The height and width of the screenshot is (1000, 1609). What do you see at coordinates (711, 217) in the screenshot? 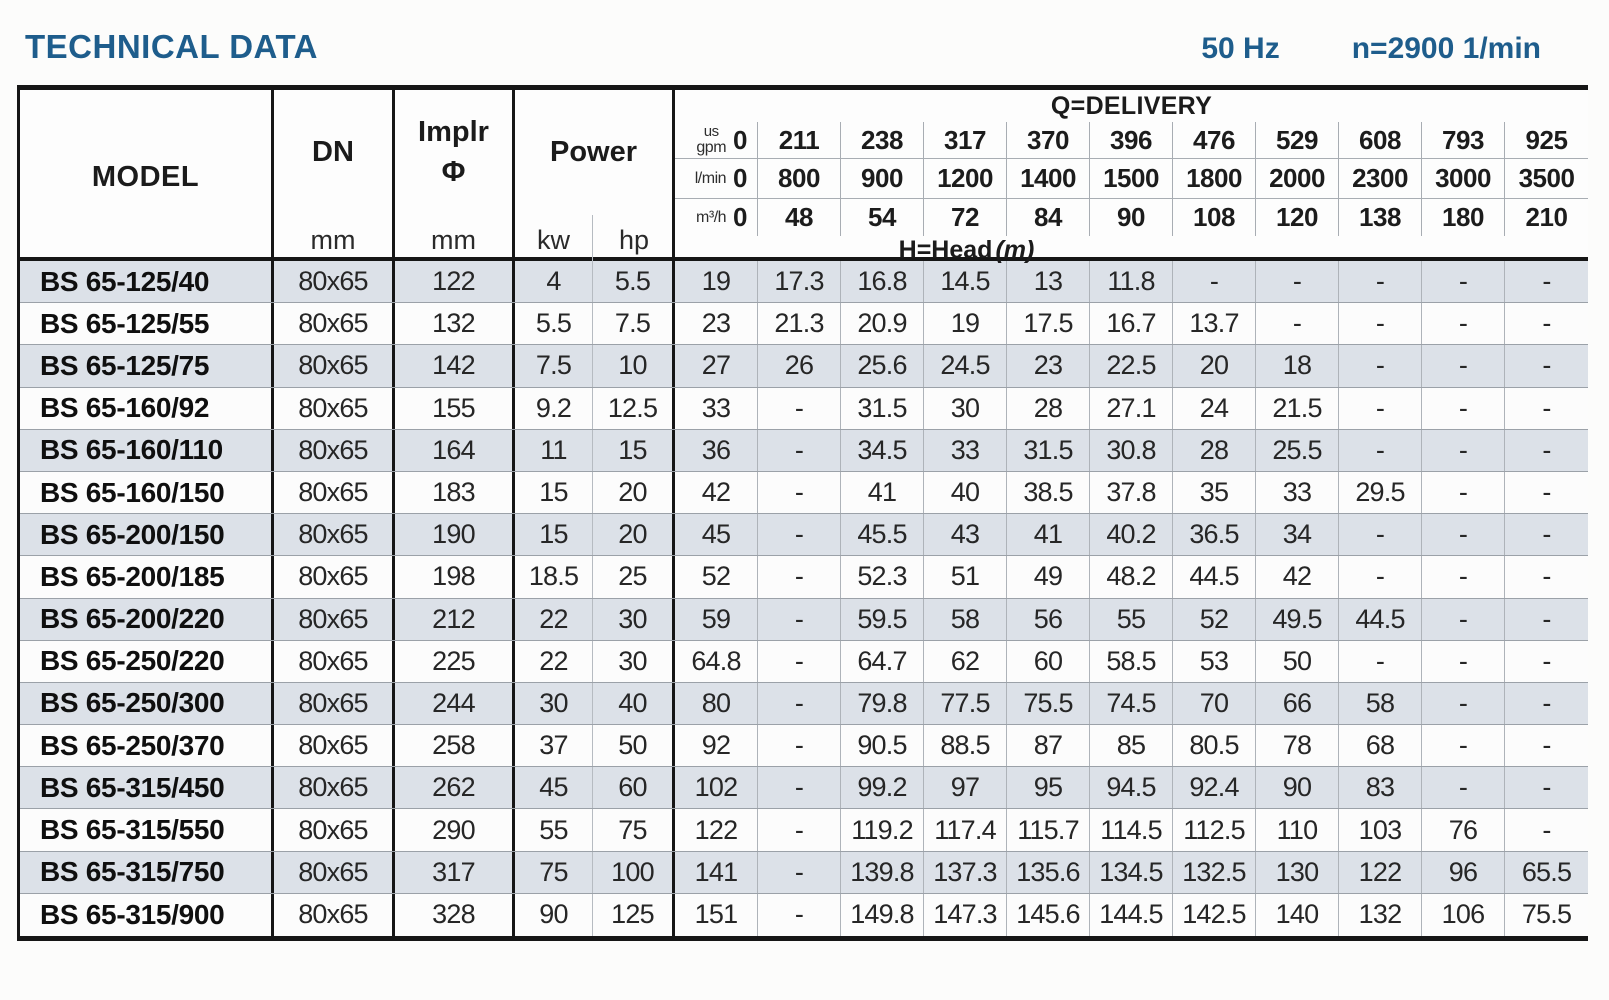
I see `flow-unit-label: m³/h` at bounding box center [711, 217].